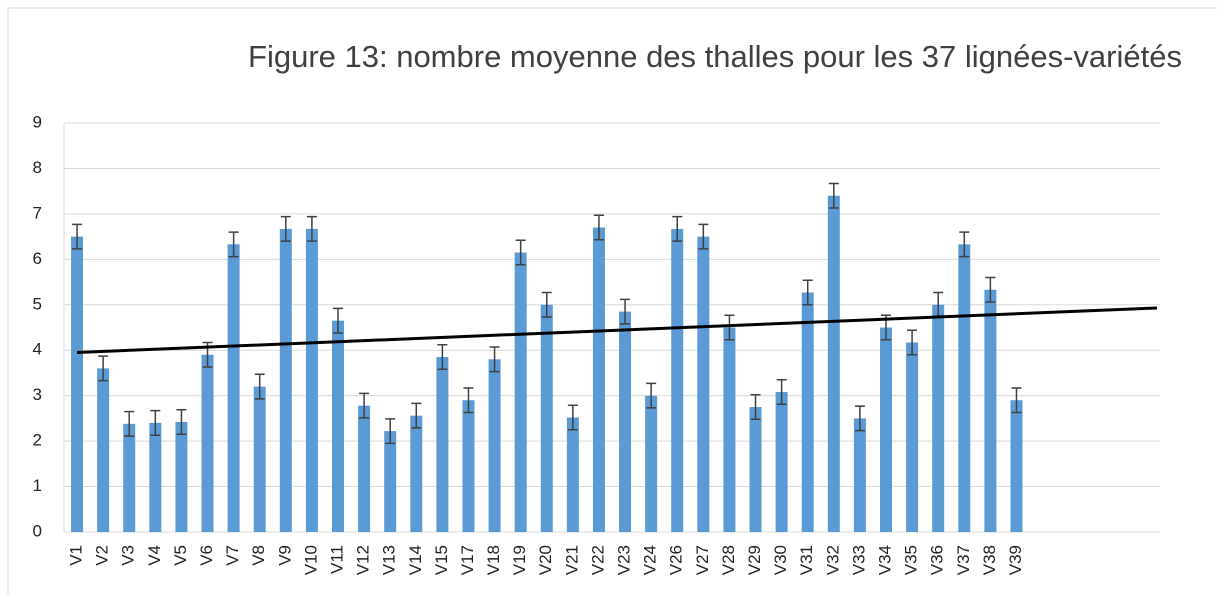  Describe the element at coordinates (937, 560) in the screenshot. I see `x-tick-label: V36` at that location.